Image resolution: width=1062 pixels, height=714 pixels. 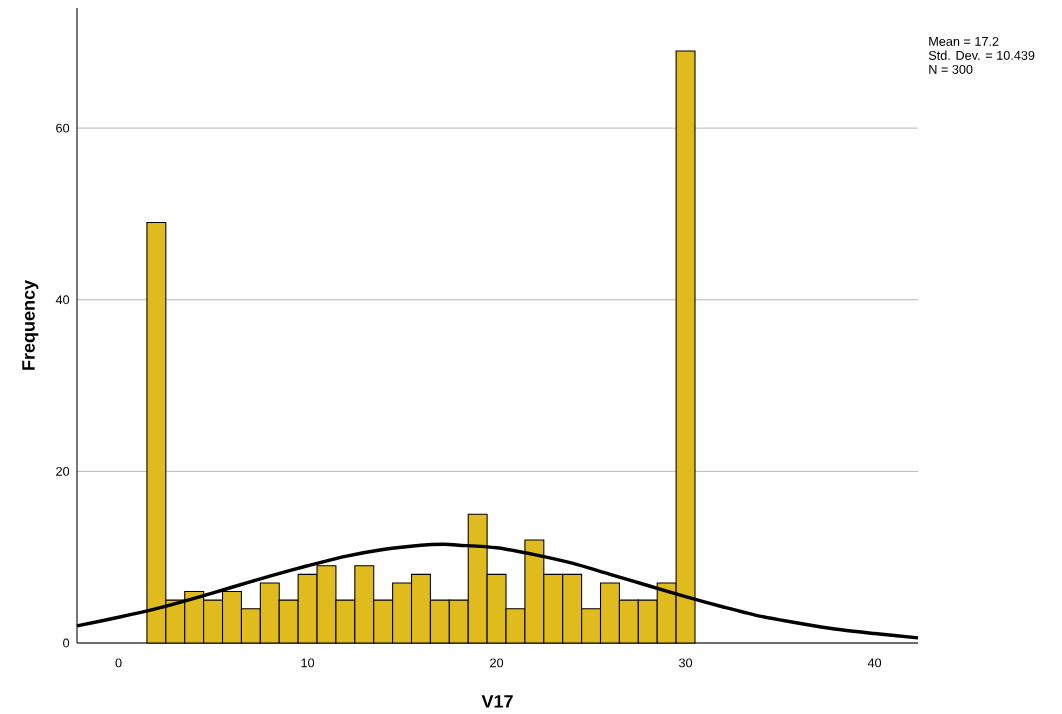 I want to click on y-tick-label: 0, so click(x=66, y=643).